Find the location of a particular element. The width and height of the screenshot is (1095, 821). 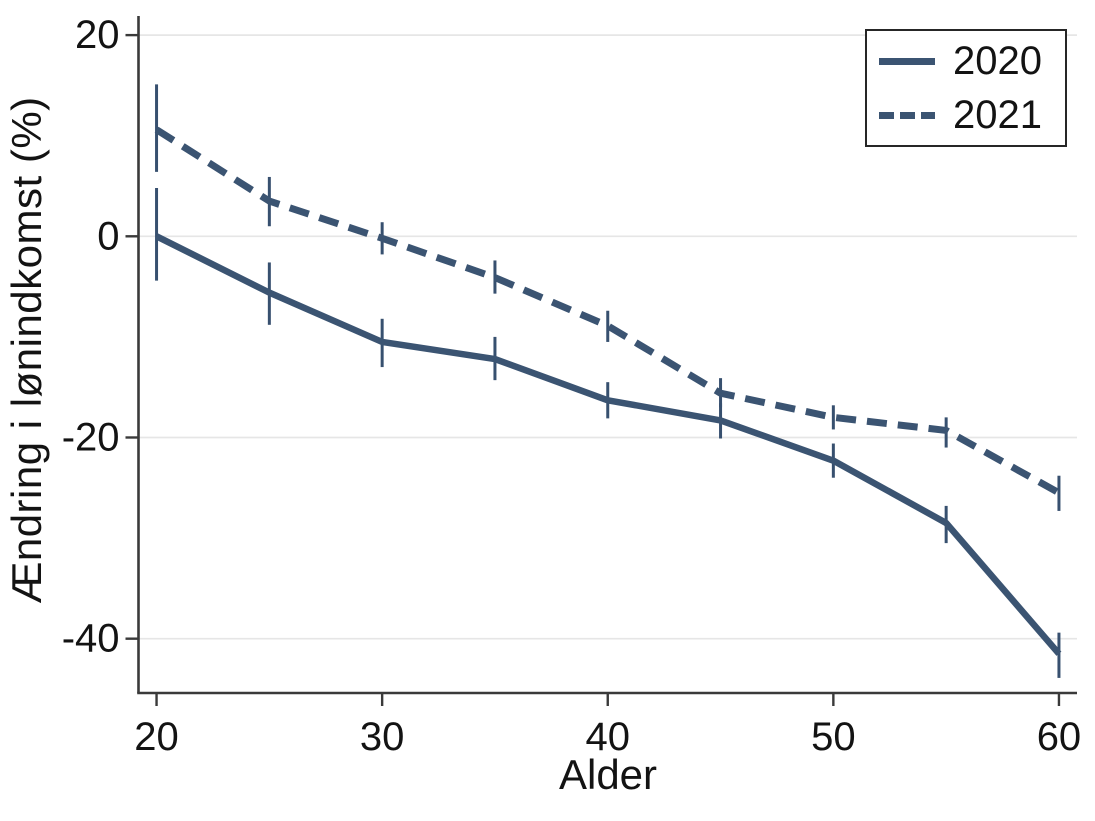

y-tick-label: 0 is located at coordinates (108, 236).